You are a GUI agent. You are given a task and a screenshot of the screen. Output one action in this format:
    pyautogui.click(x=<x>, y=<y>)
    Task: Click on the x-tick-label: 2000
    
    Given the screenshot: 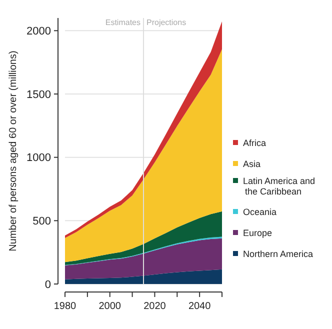 What is the action you would take?
    pyautogui.click(x=110, y=306)
    